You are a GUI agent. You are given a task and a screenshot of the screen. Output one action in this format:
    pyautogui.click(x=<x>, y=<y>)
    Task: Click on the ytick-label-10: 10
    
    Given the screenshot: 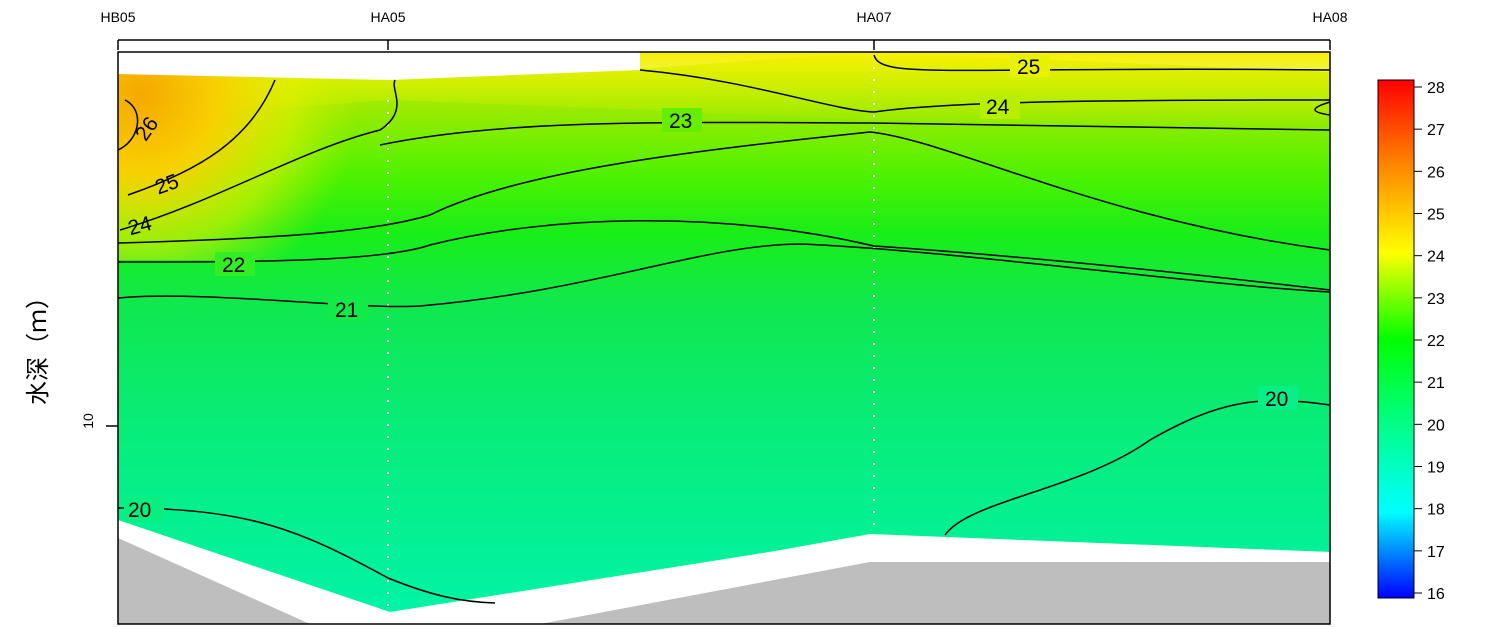 What is the action you would take?
    pyautogui.click(x=88, y=421)
    